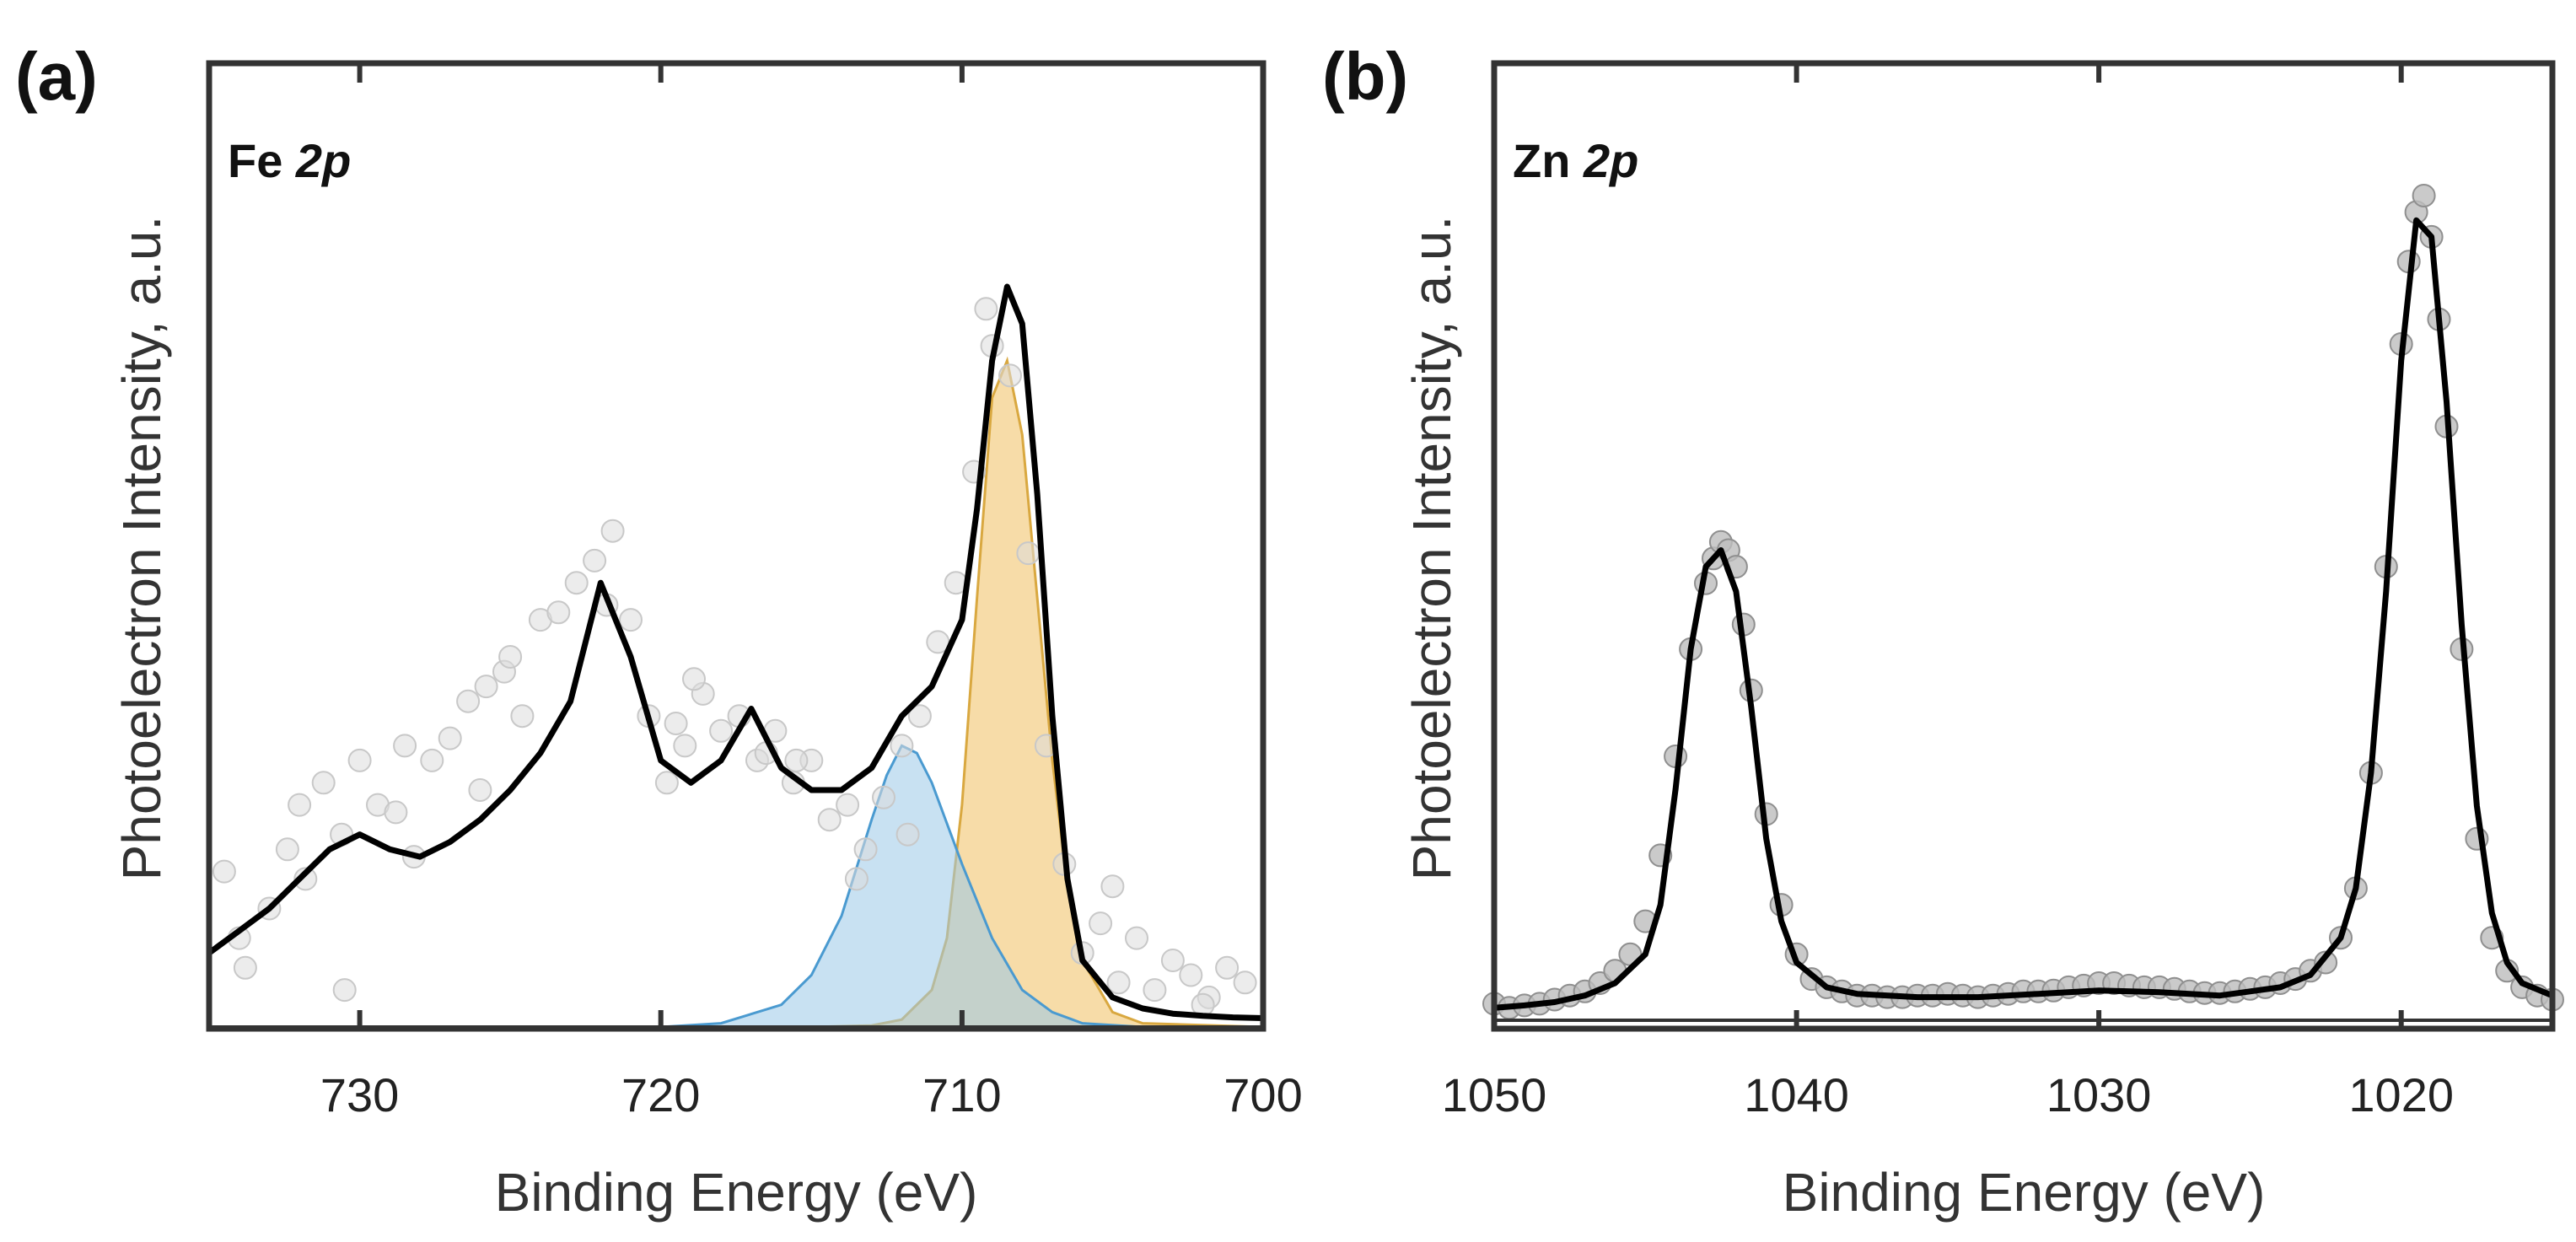 The height and width of the screenshot is (1242, 2576). I want to click on panel-a-xlabel: Binding Energy (eV), so click(736, 1192).